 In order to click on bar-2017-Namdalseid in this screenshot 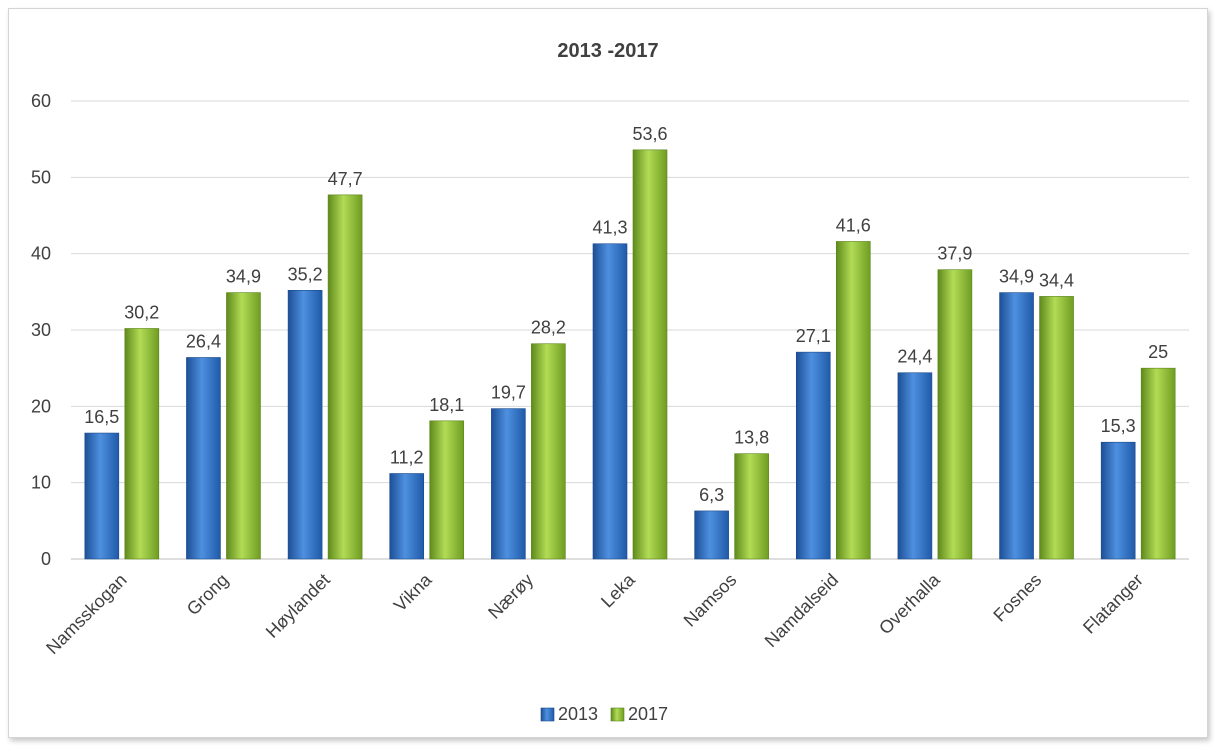, I will do `click(853, 400)`.